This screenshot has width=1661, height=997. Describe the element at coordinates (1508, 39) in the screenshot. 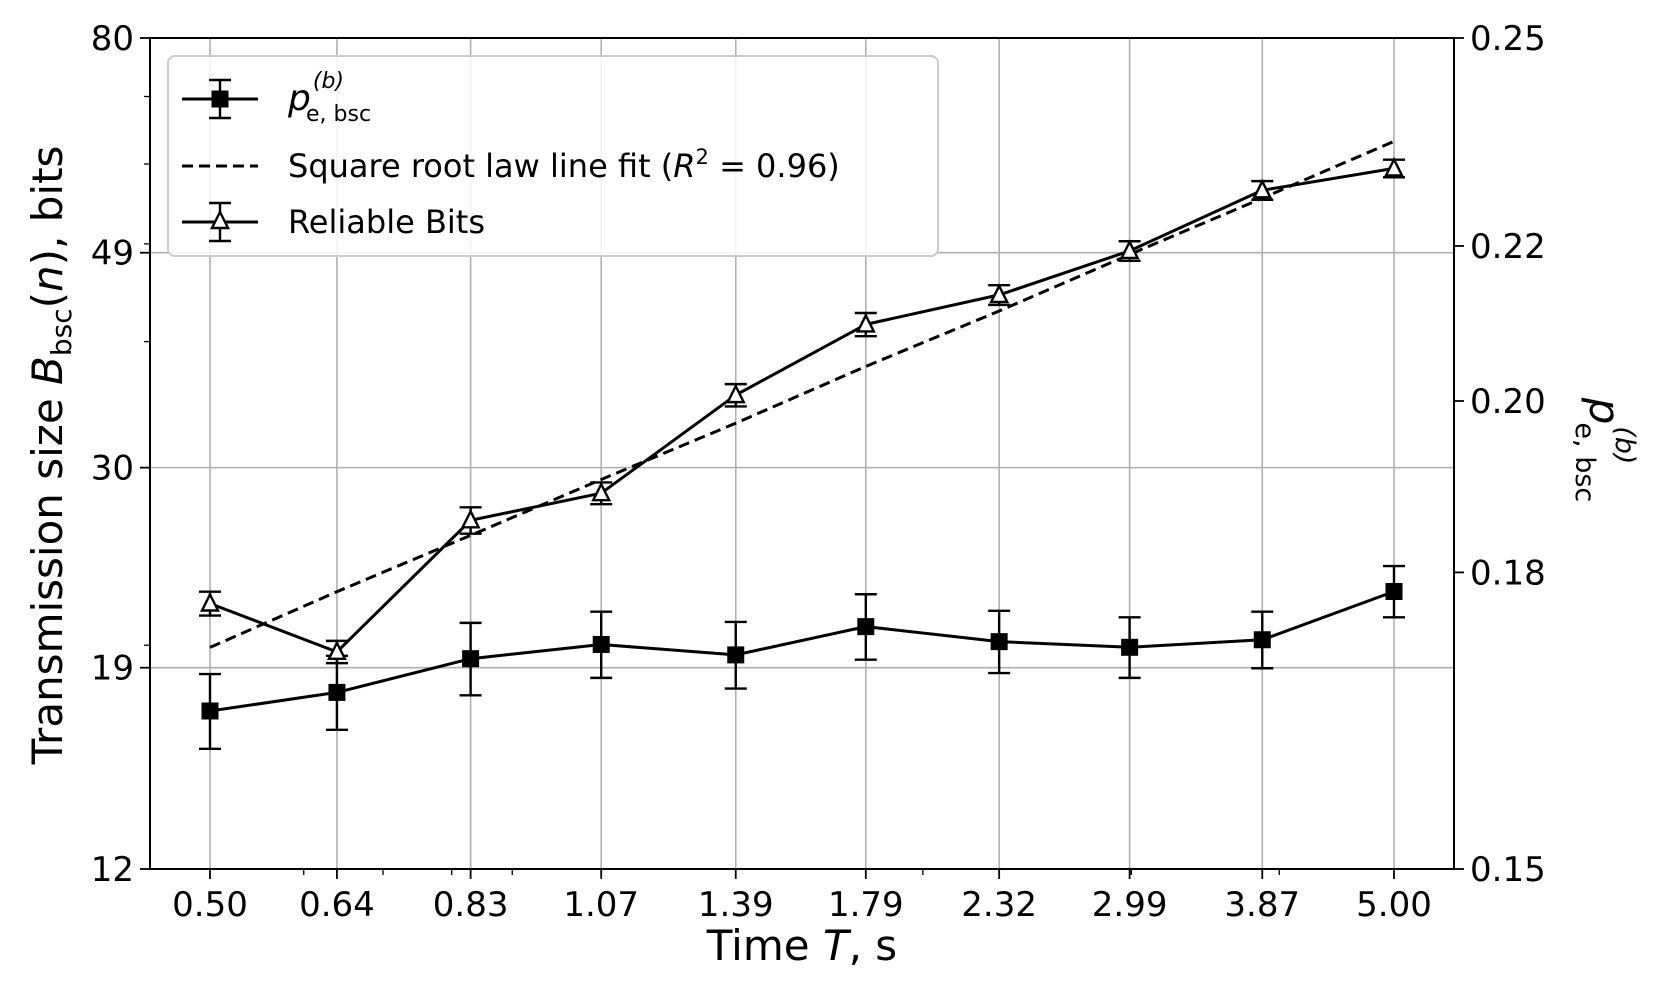

I see `y2-tick-label: 0.25` at that location.